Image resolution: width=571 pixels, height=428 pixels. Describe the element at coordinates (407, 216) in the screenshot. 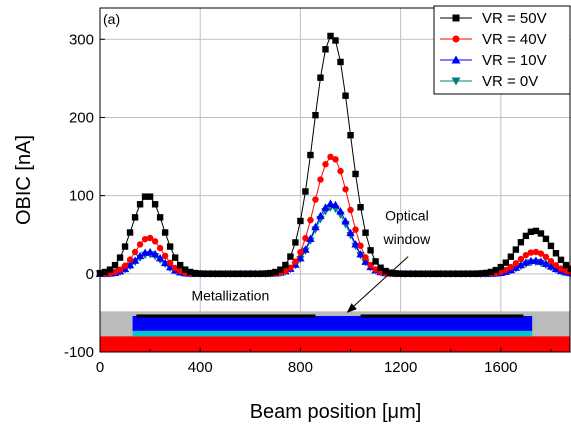

I see `annotation-optical-window-line1: Optical` at that location.